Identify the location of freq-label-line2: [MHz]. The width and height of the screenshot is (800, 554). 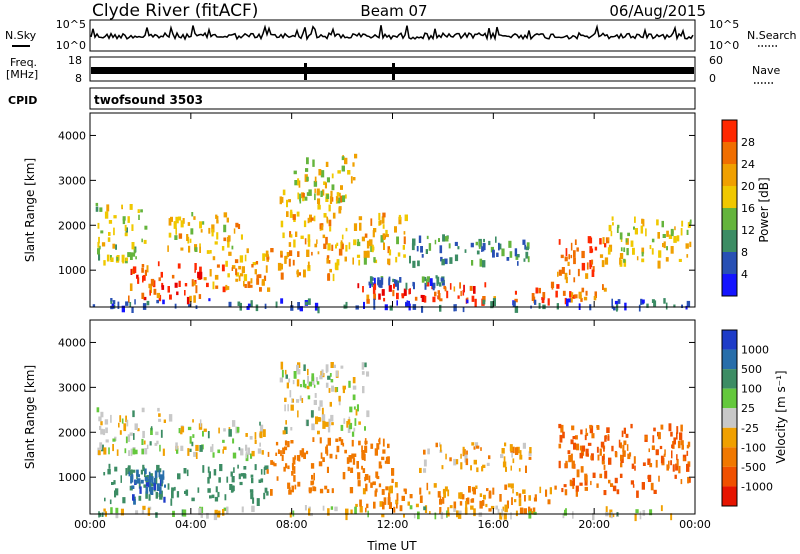
(22, 74).